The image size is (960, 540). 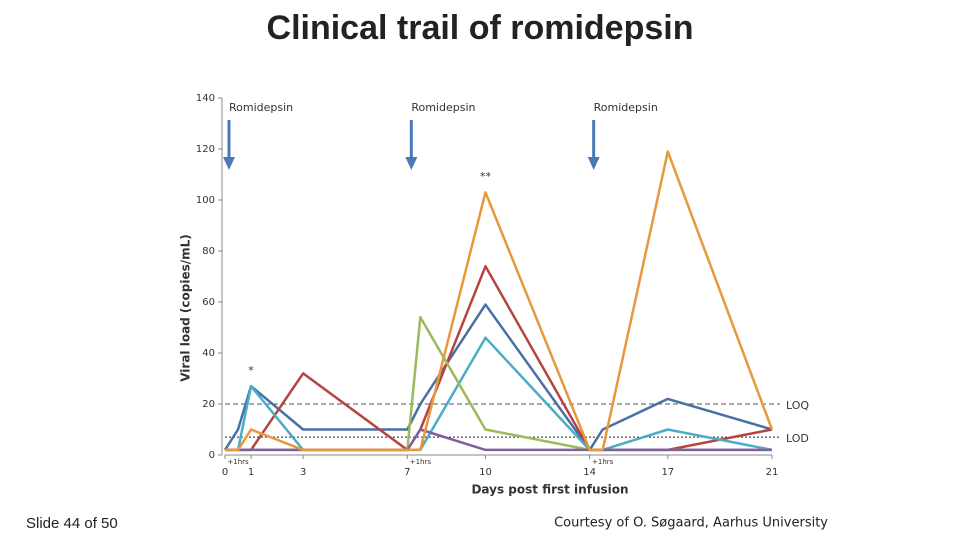 What do you see at coordinates (480, 28) in the screenshot?
I see `slide-title: Clinical trail of romidepsin` at bounding box center [480, 28].